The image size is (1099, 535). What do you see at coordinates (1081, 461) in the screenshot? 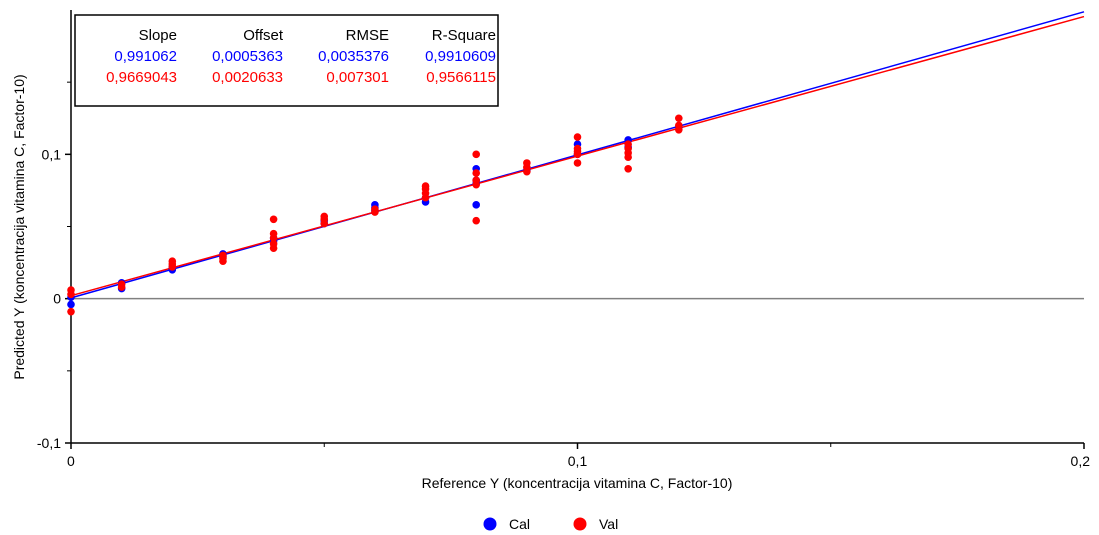
I see `x-tick-label: 0,2` at bounding box center [1081, 461].